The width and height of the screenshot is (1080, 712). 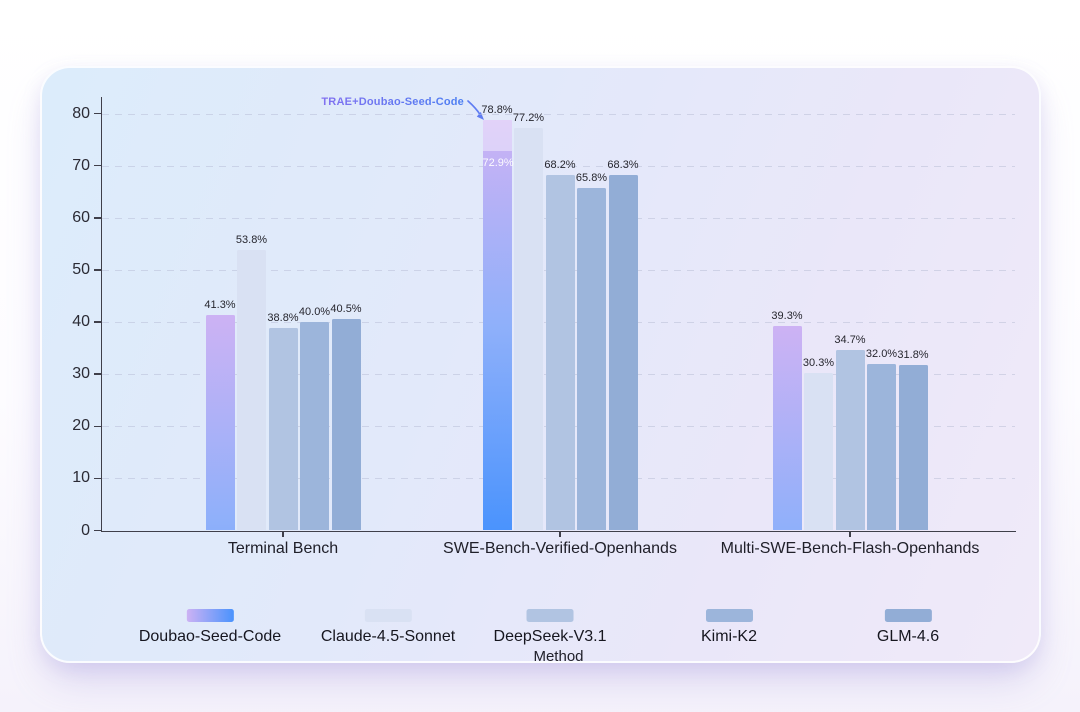 I want to click on bar-value-label: 31.8%, so click(x=913, y=354).